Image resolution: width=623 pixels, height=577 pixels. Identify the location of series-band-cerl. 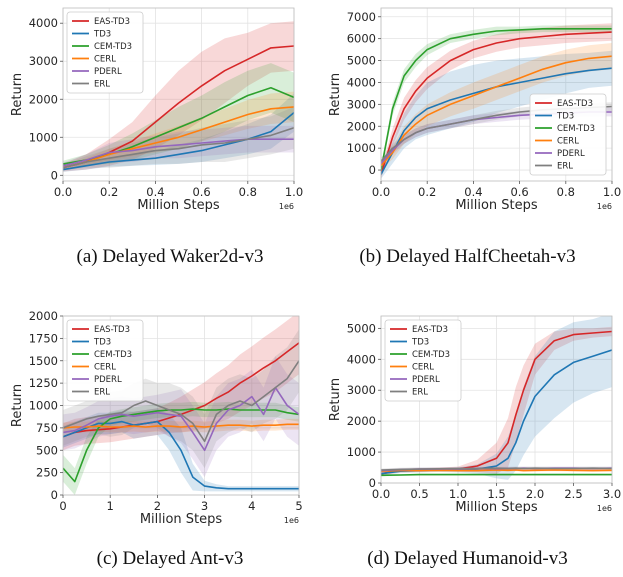
(181, 426).